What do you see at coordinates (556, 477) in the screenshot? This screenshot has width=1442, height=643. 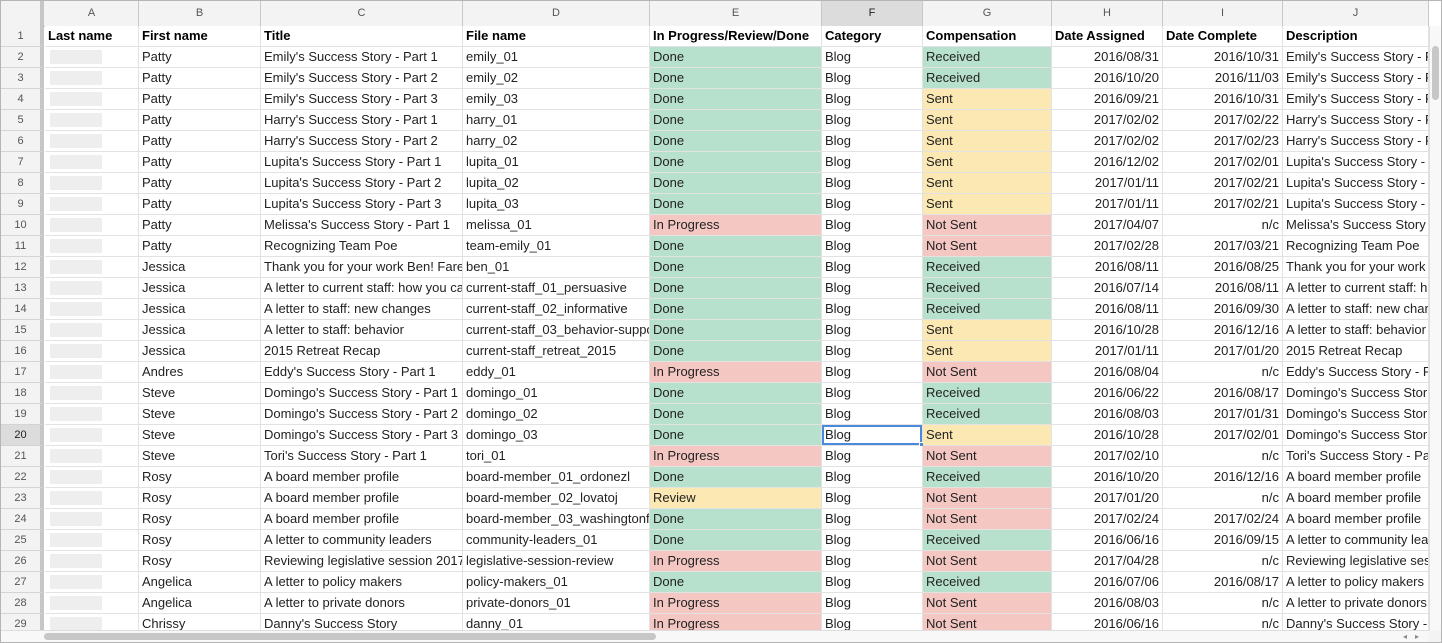 I see `file-cell: board-member_01_ordonezl` at bounding box center [556, 477].